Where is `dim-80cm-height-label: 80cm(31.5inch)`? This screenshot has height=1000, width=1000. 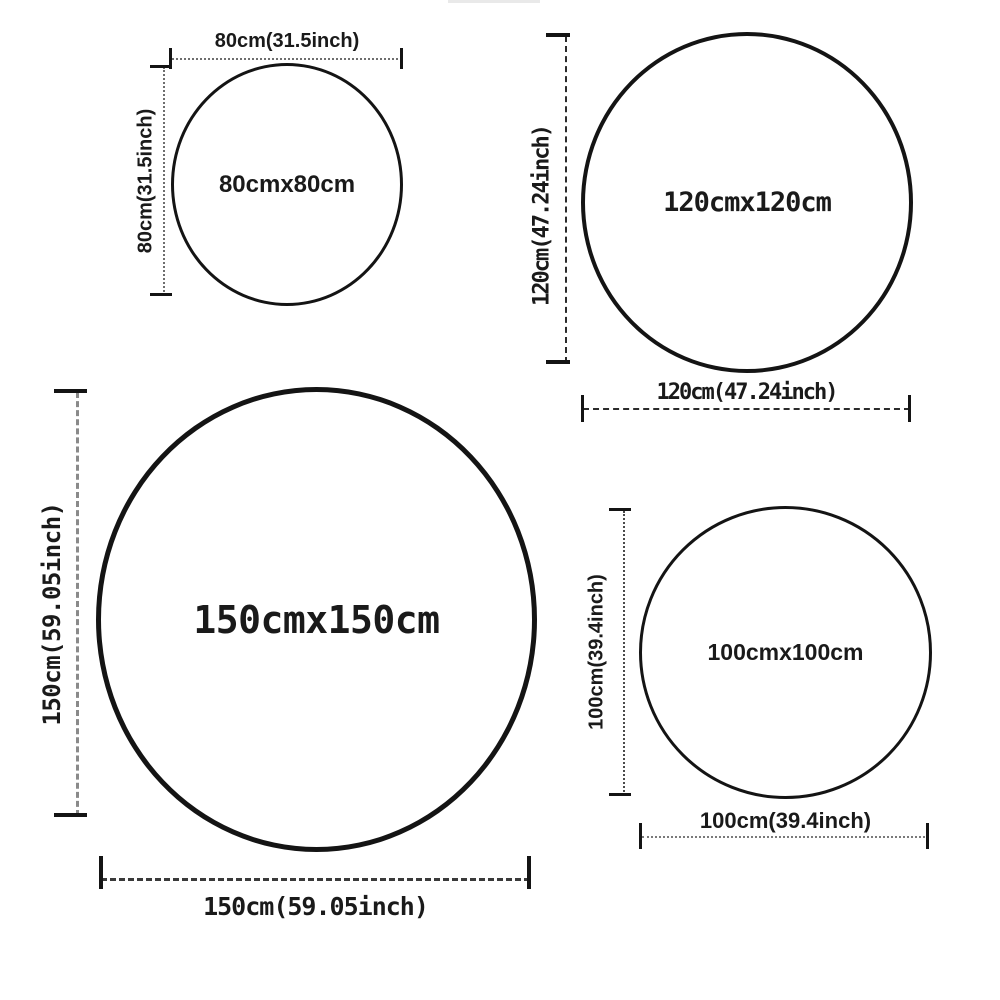 dim-80cm-height-label: 80cm(31.5inch) is located at coordinates (145, 181).